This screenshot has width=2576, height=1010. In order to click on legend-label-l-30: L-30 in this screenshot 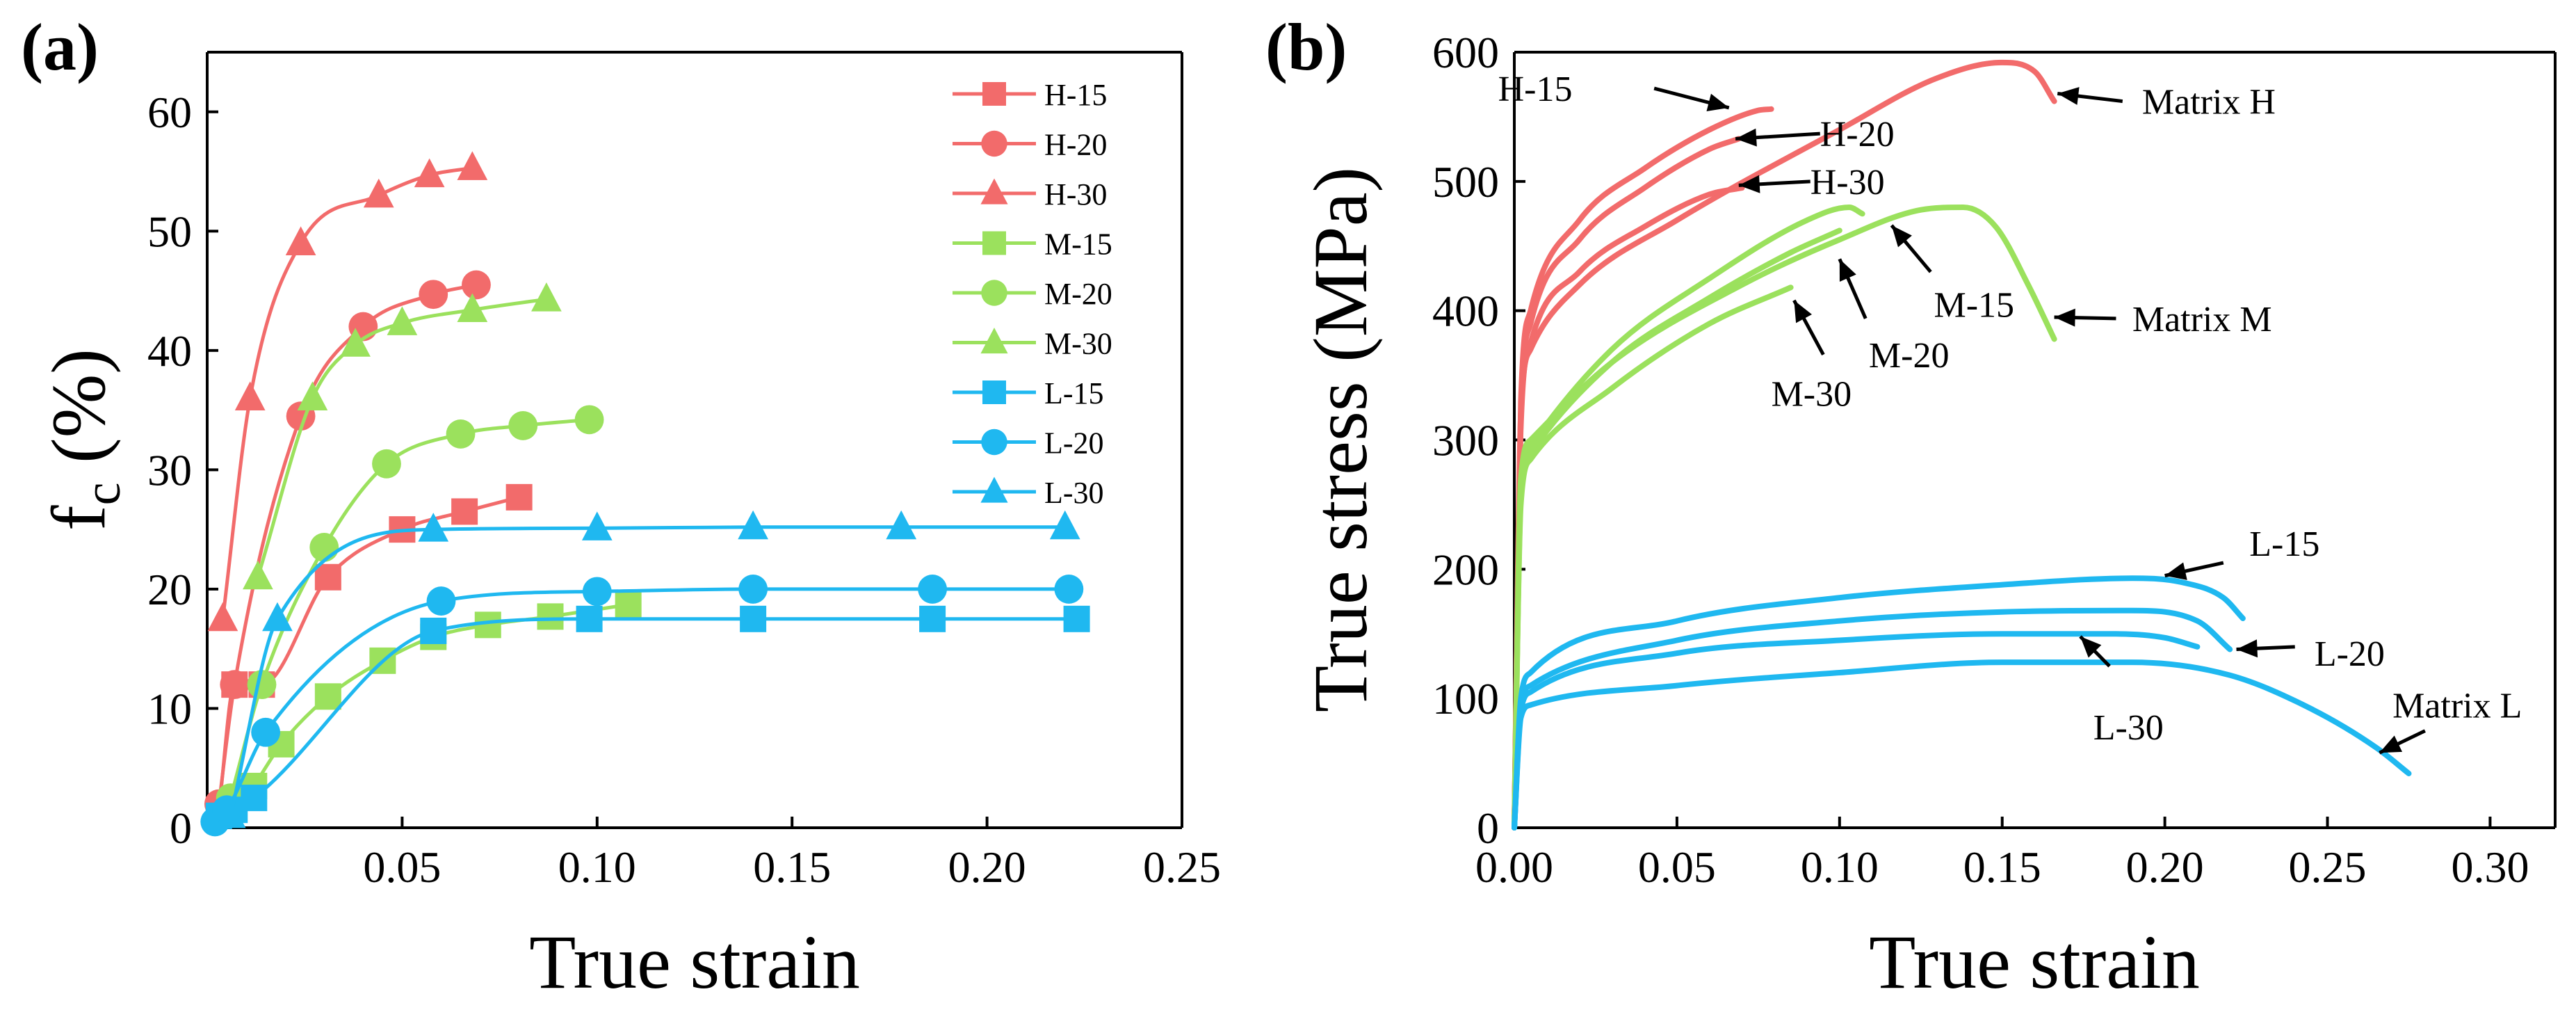, I will do `click(1074, 493)`.